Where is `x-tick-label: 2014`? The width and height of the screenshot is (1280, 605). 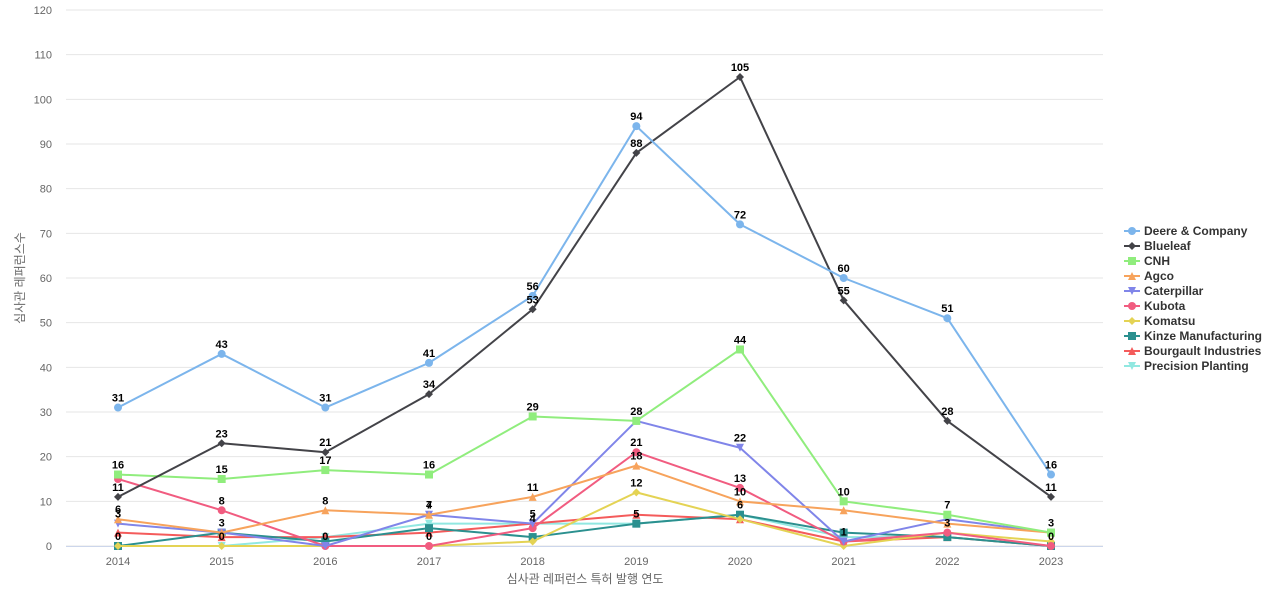 x-tick-label: 2014 is located at coordinates (118, 562).